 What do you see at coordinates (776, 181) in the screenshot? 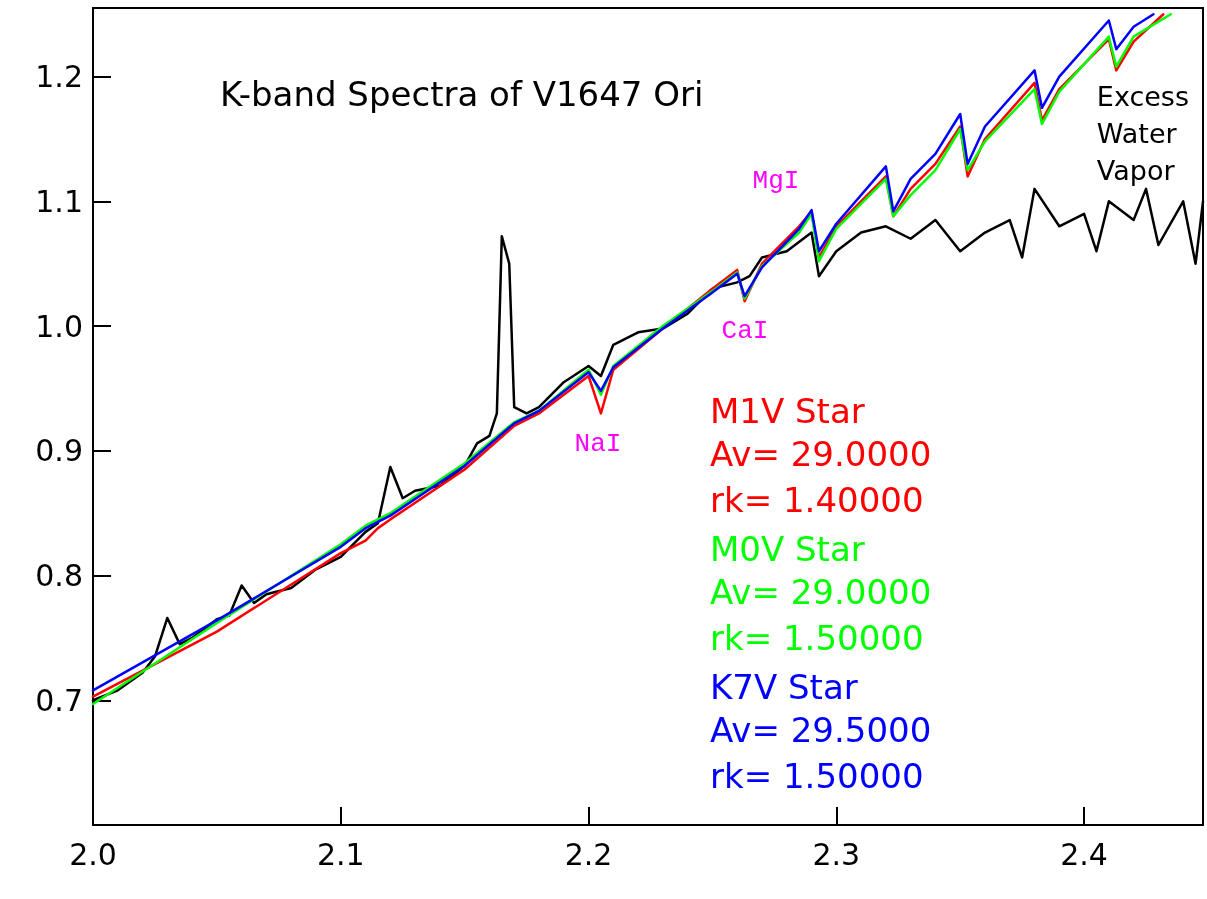
I see `annotation: MgI` at bounding box center [776, 181].